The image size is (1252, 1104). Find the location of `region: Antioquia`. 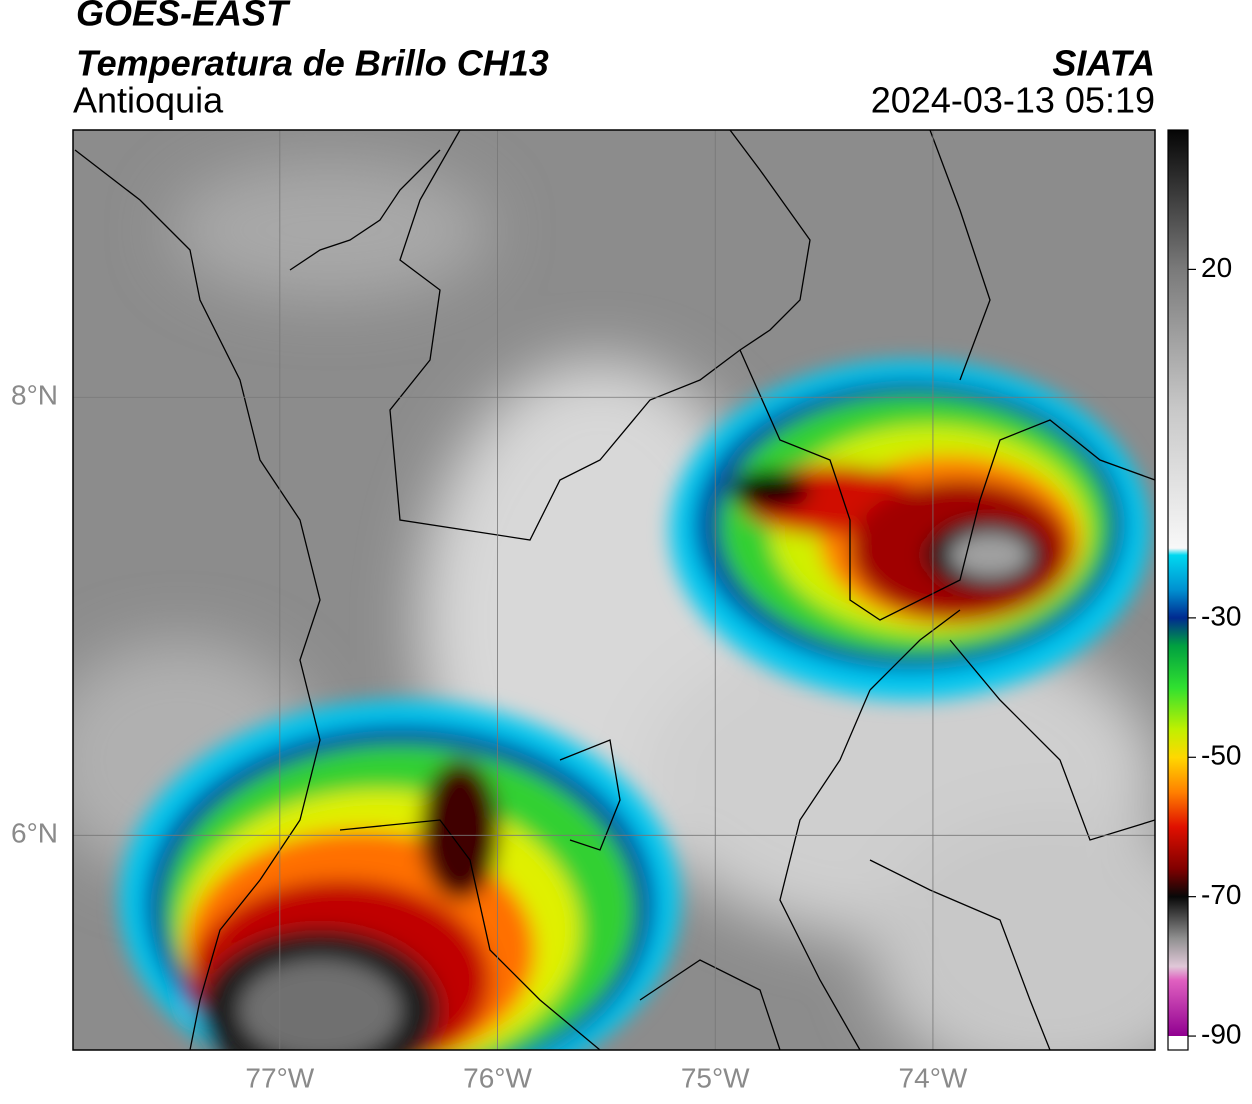

region: Antioquia is located at coordinates (148, 100).